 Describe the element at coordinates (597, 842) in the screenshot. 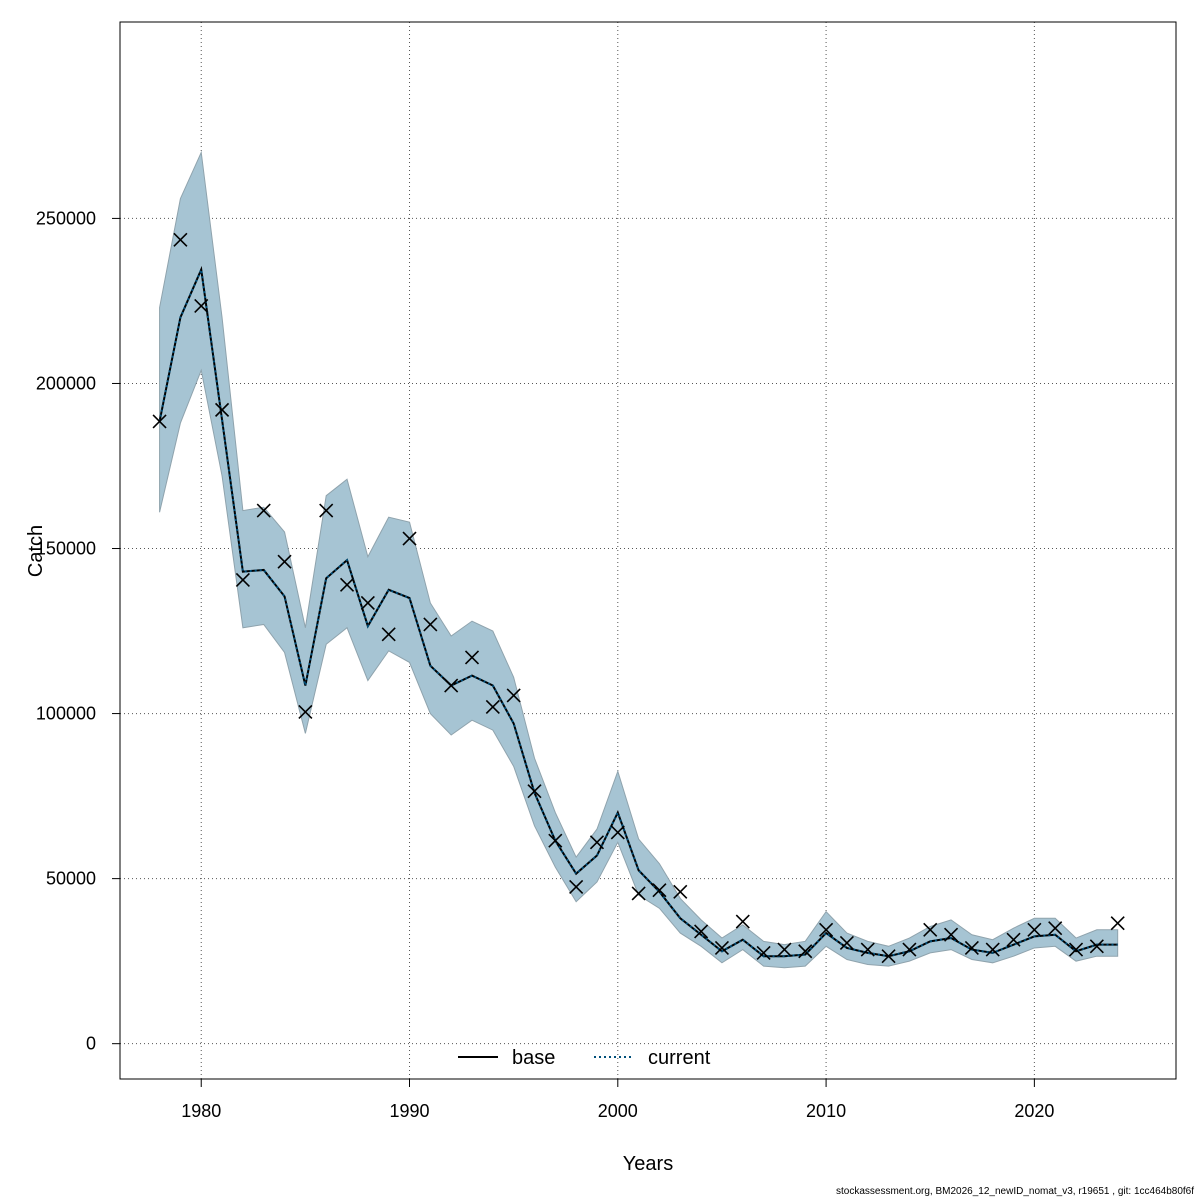

I see `observed-point-1999` at that location.